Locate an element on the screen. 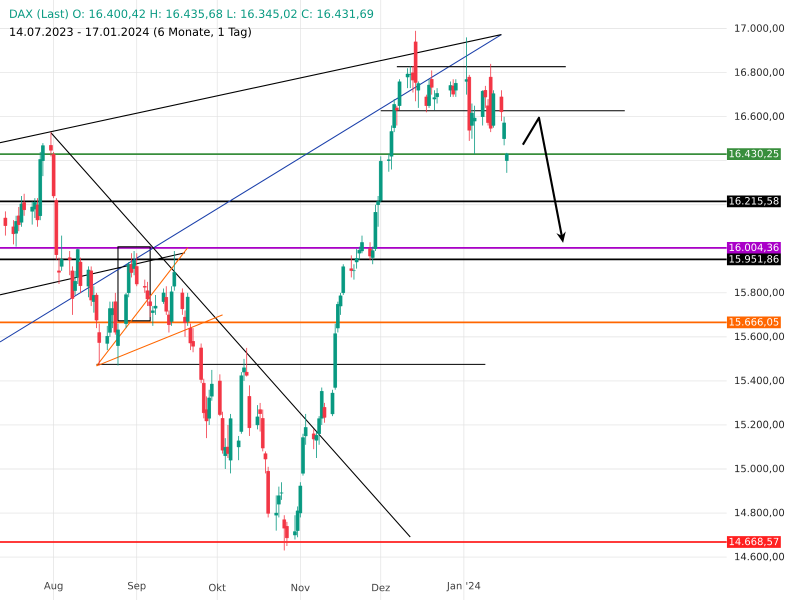  y-tick-label: 17.000,00 is located at coordinates (759, 28).